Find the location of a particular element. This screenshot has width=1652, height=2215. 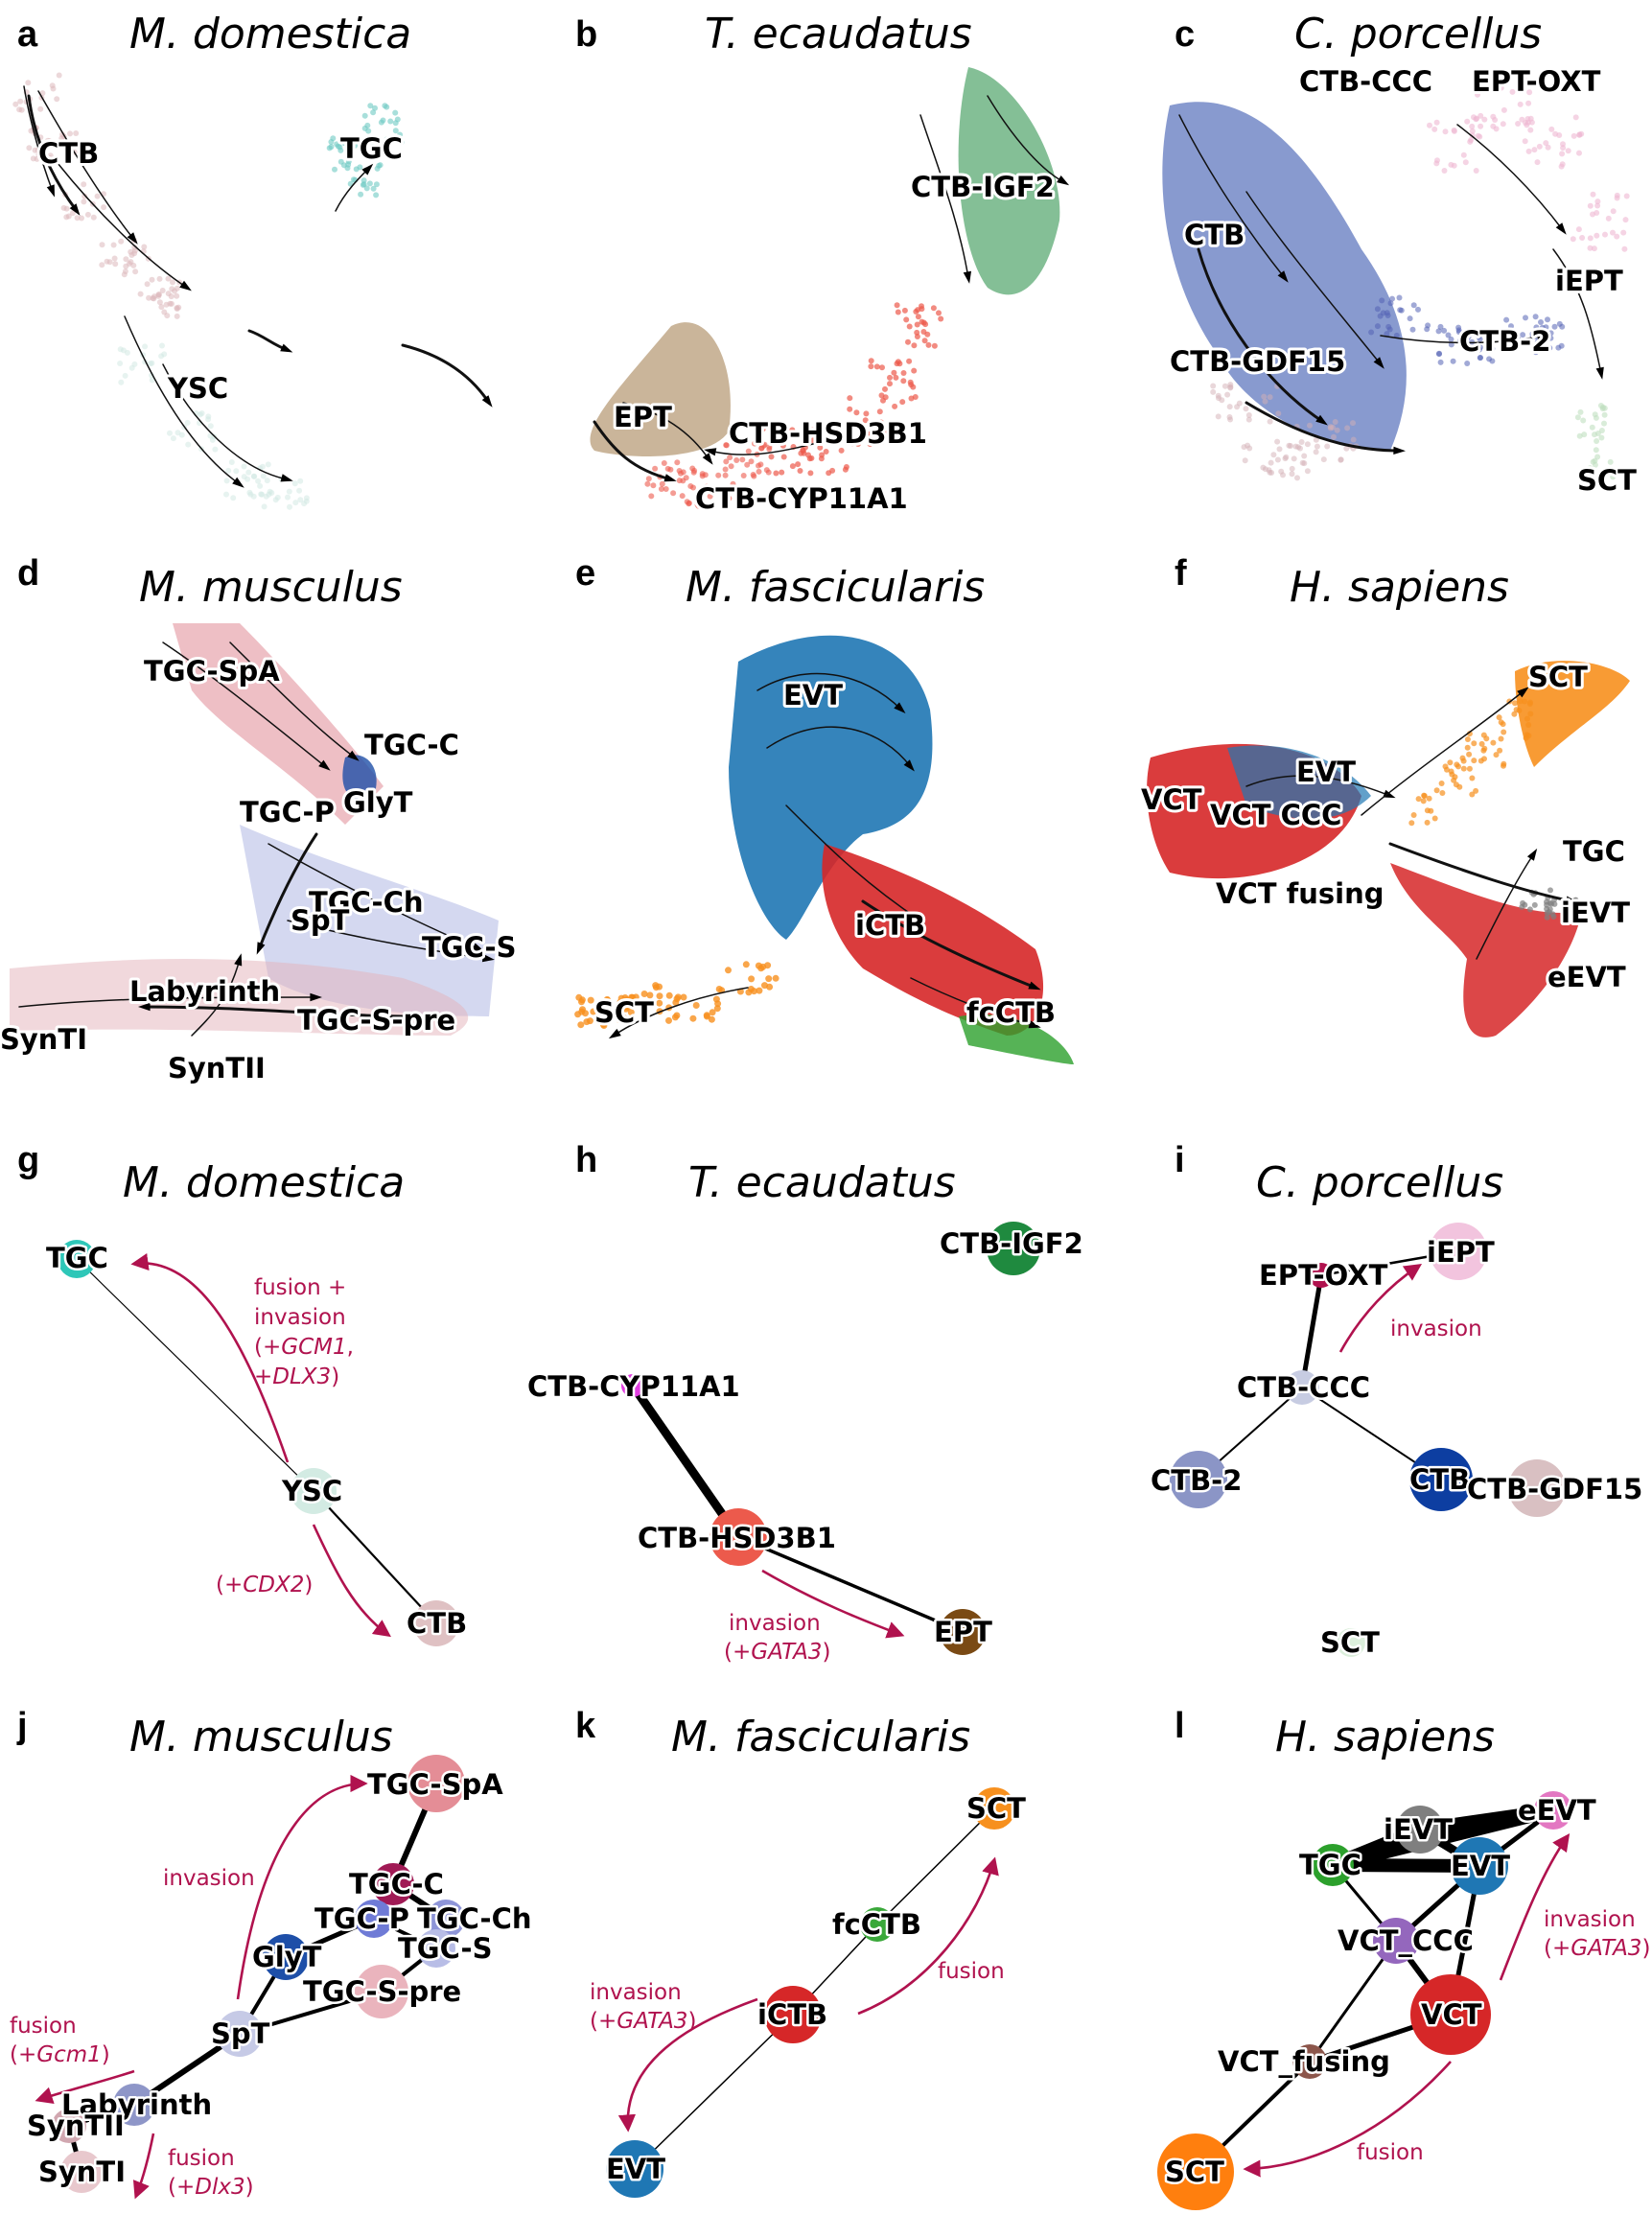

graph-node-l-vct is located at coordinates (1450, 2014).